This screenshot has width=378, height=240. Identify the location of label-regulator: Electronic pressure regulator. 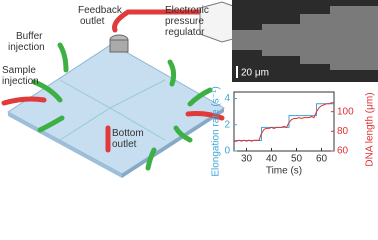
(187, 21).